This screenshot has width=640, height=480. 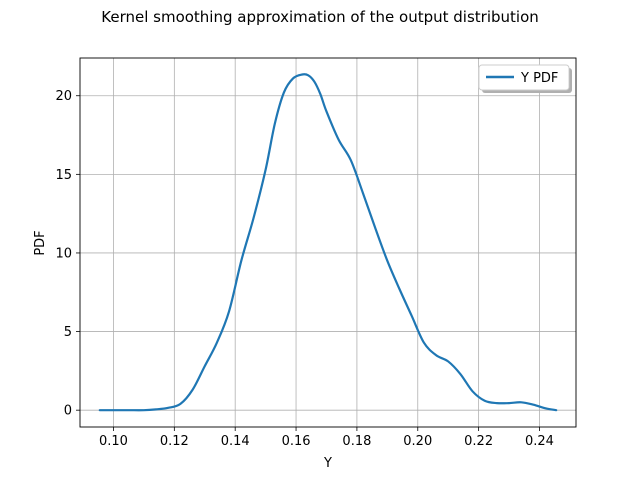 I want to click on y-axis-label: PDF, so click(x=40, y=242).